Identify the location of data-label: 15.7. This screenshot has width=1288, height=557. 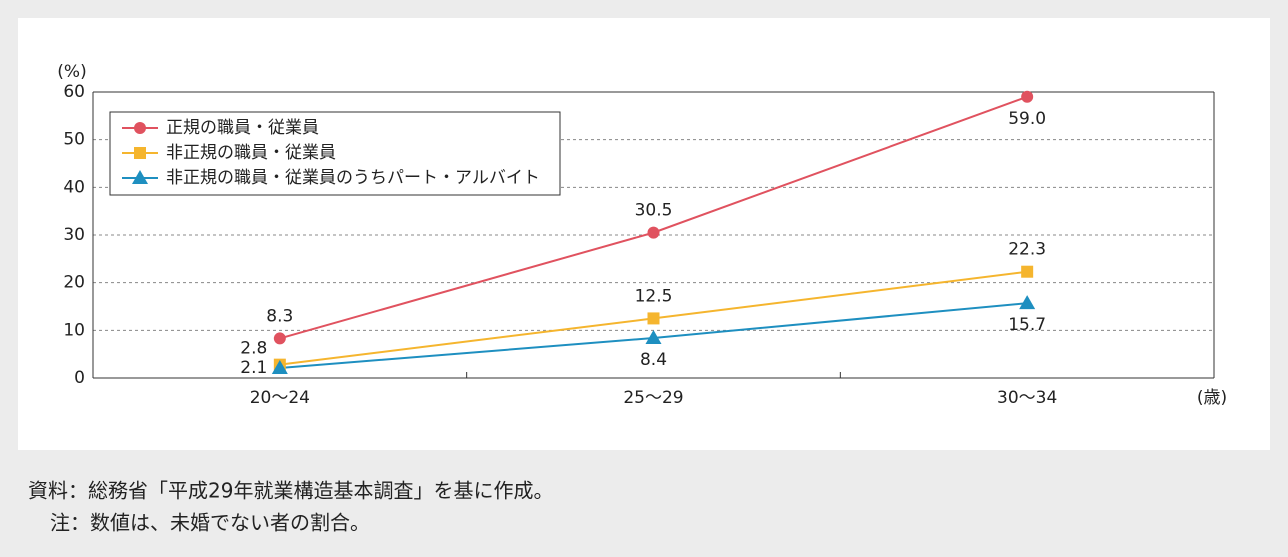
(1027, 325).